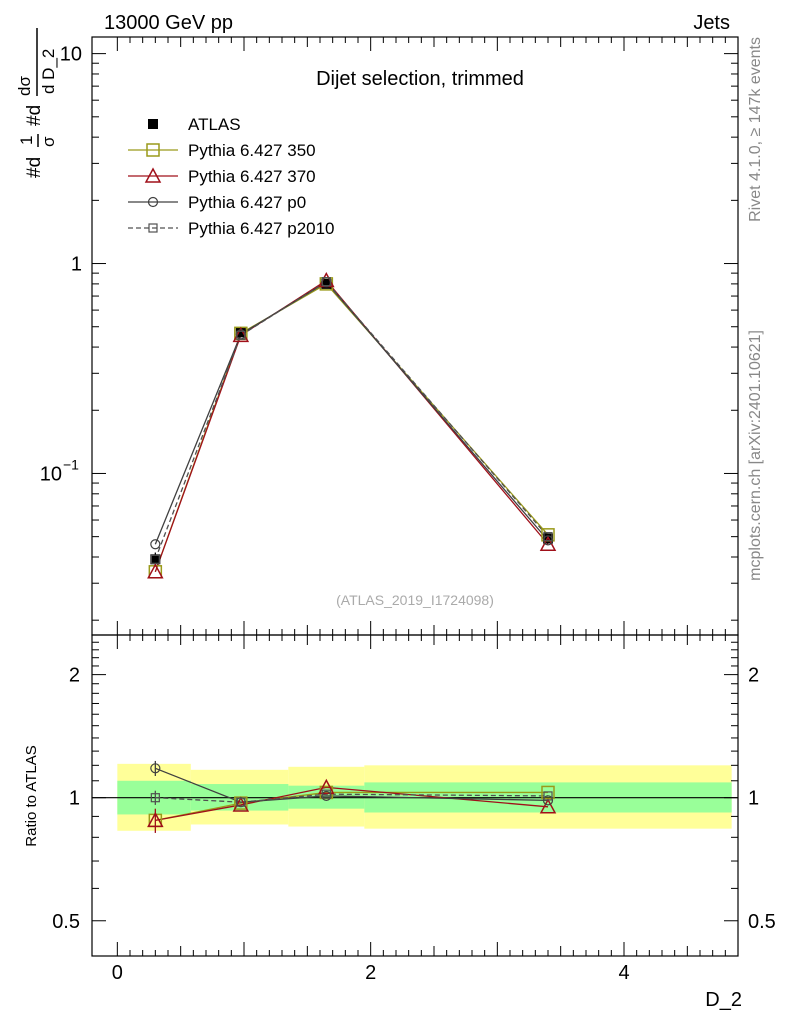 This screenshot has width=786, height=1024. Describe the element at coordinates (74, 676) in the screenshot. I see `ratio-ytick-label-left-2: 2` at that location.